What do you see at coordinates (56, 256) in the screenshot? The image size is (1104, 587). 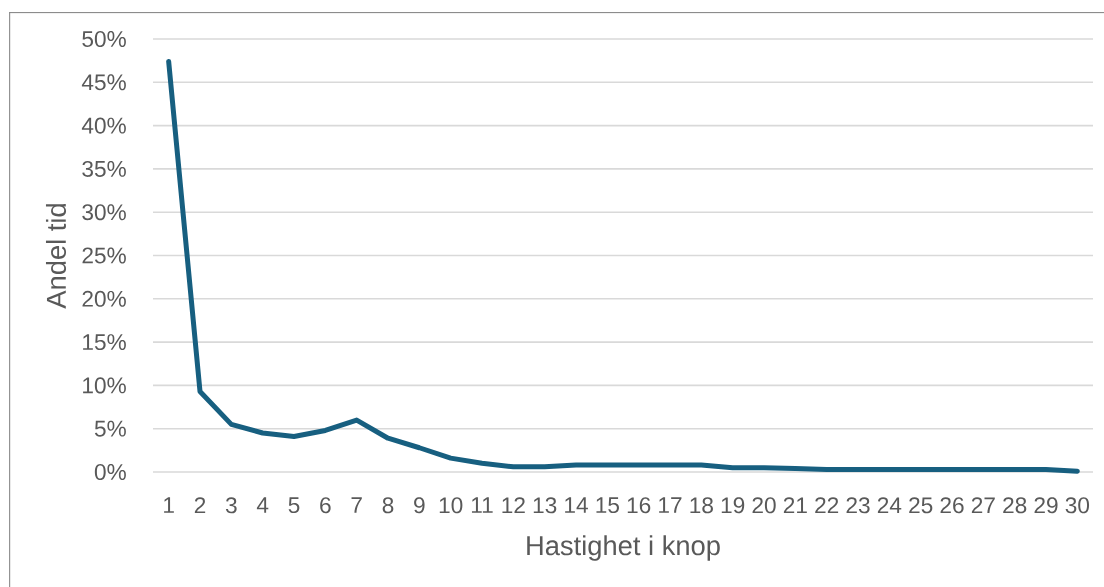 I see `y-axis-title: Andel tid` at bounding box center [56, 256].